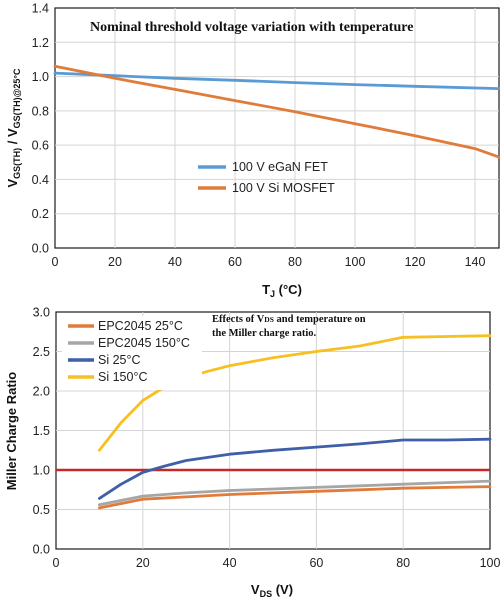 The image size is (500, 602). What do you see at coordinates (40, 146) in the screenshot?
I see `threshold-y-tick-label: 0.6` at bounding box center [40, 146].